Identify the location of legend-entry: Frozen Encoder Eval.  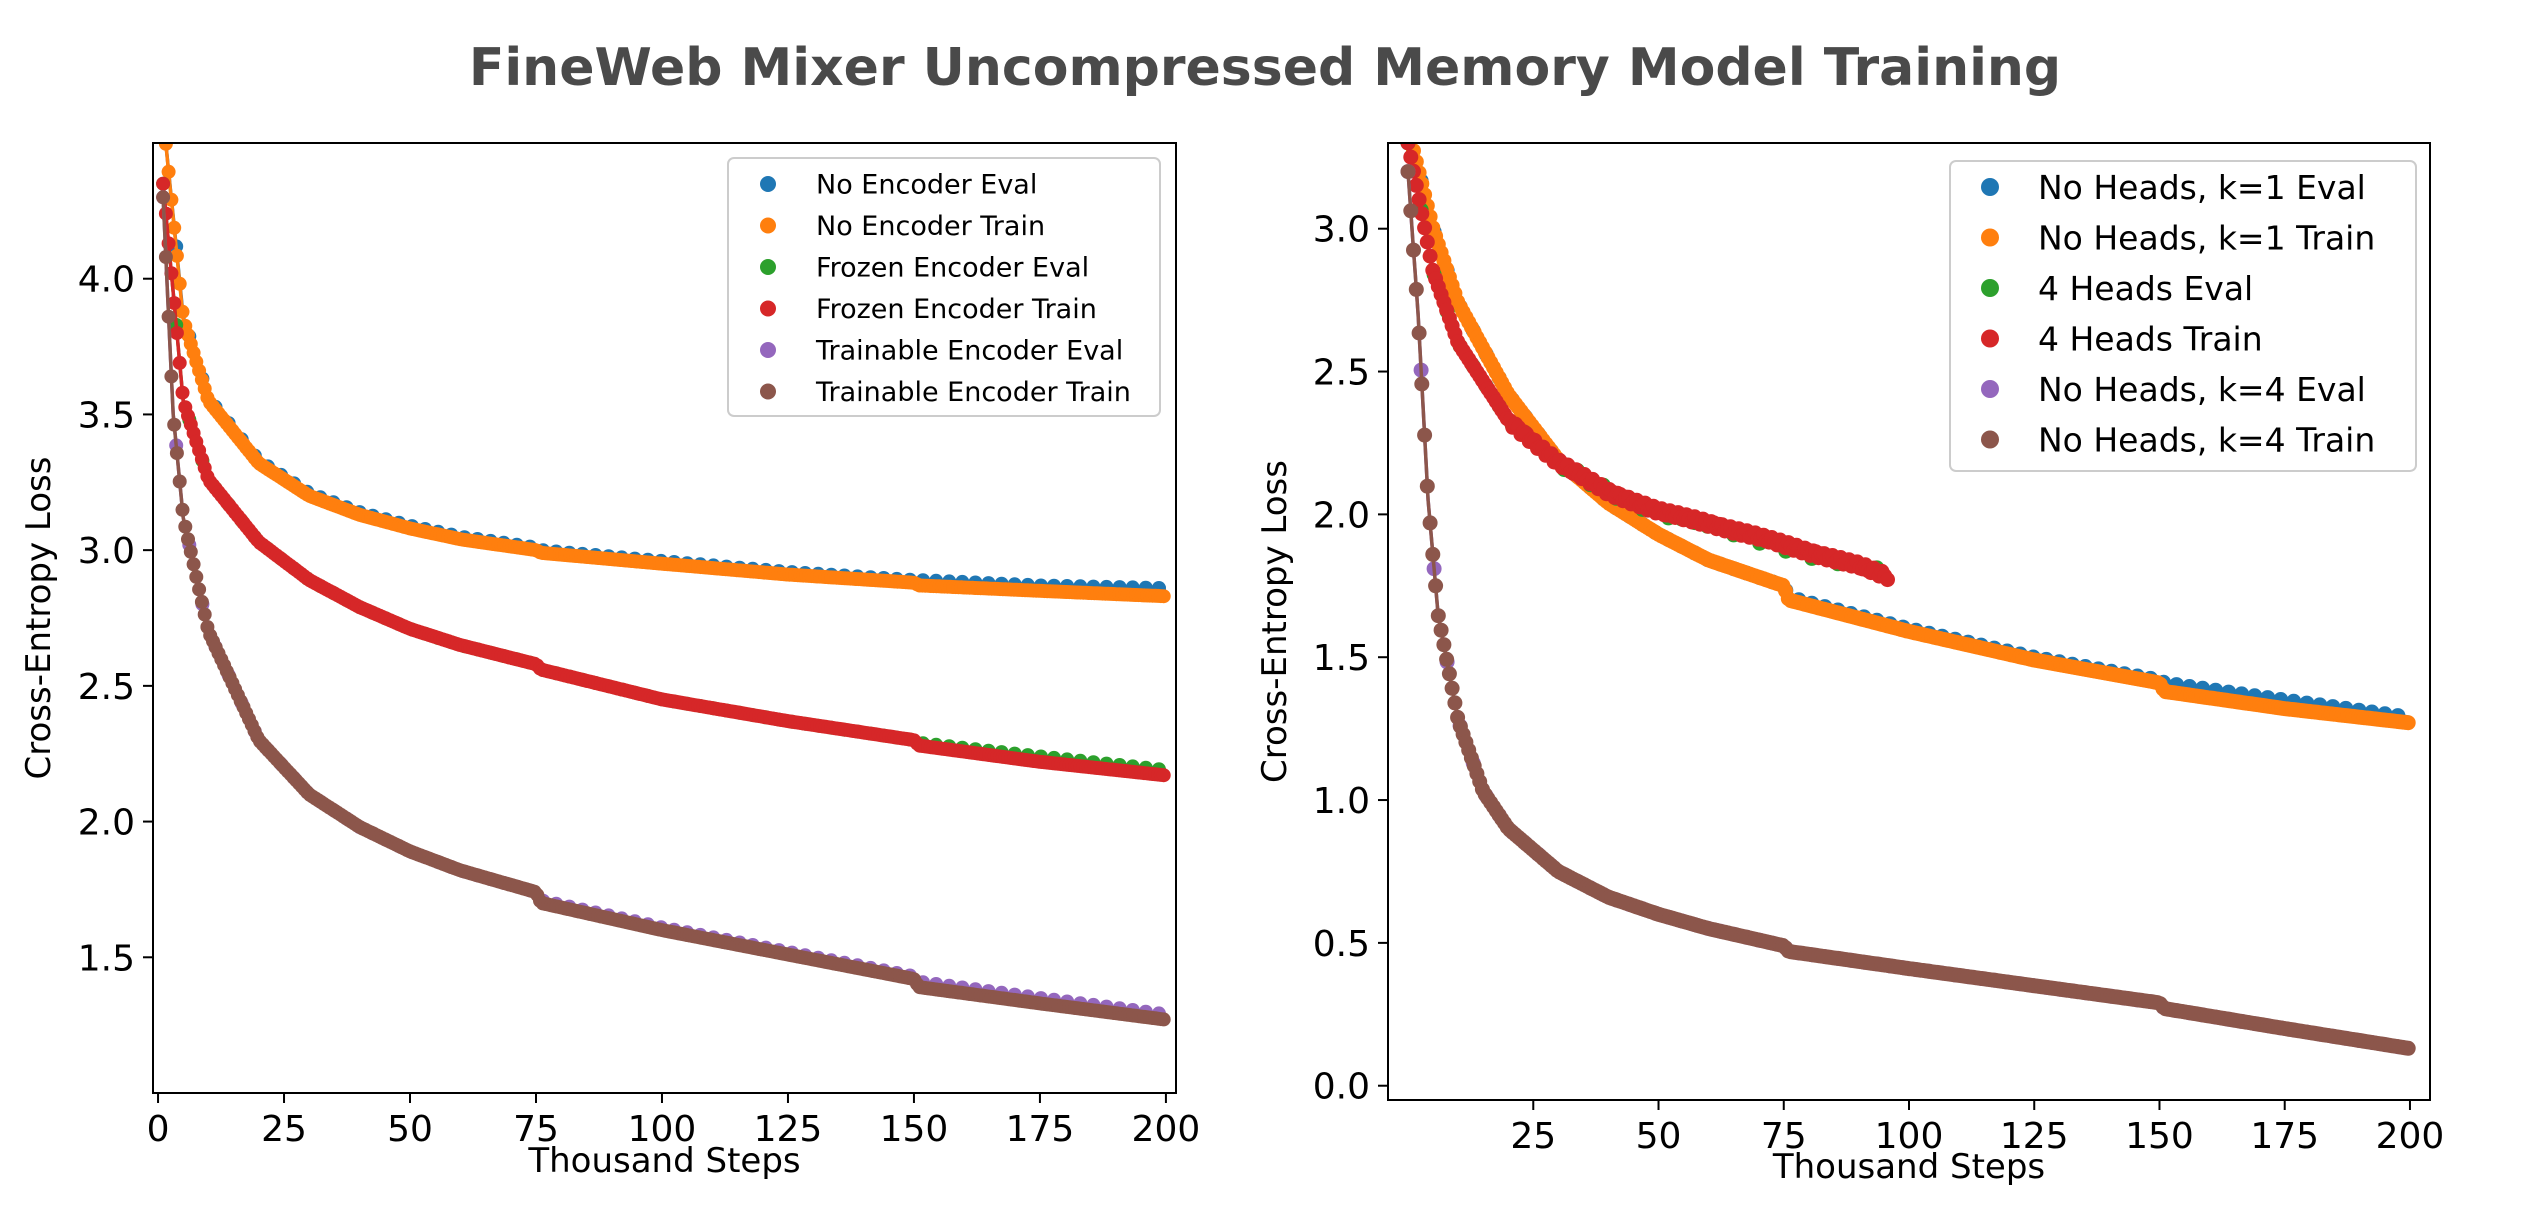
(952, 268).